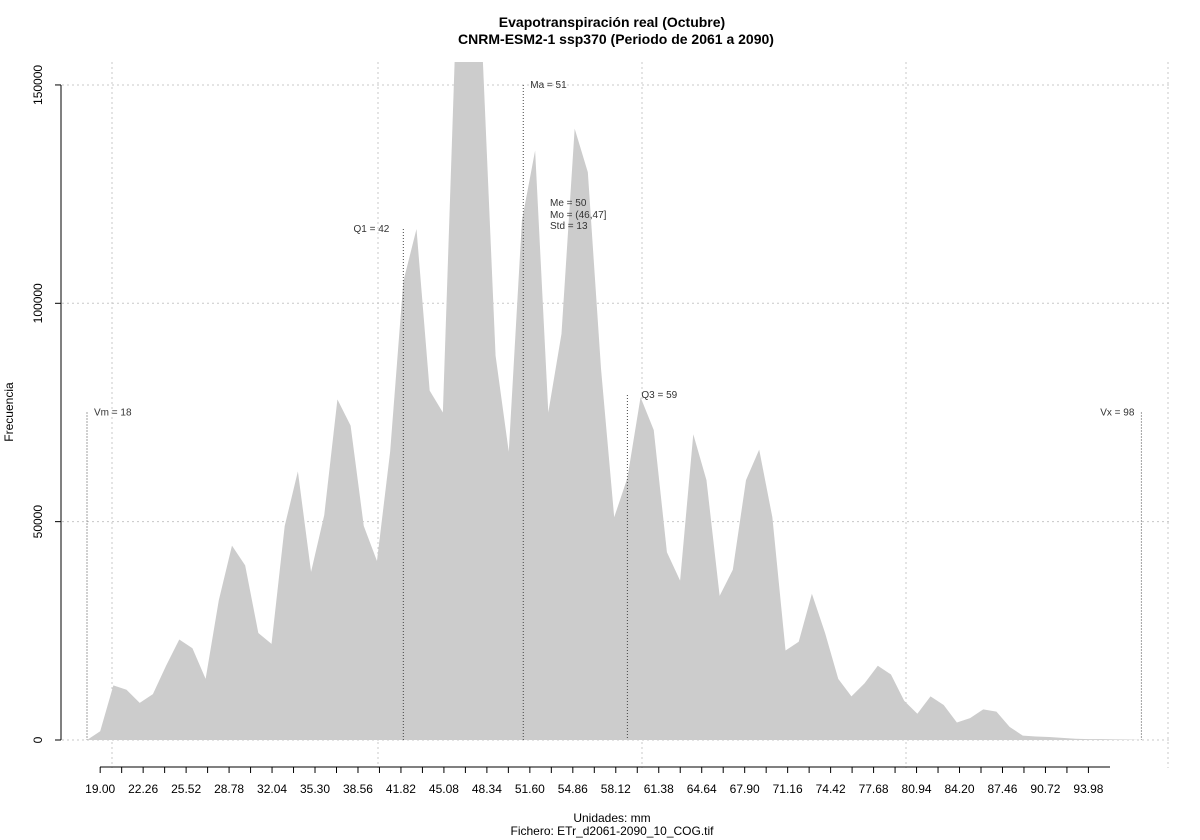 The width and height of the screenshot is (1200, 840). I want to click on x-tick-label: 32.04, so click(272, 789).